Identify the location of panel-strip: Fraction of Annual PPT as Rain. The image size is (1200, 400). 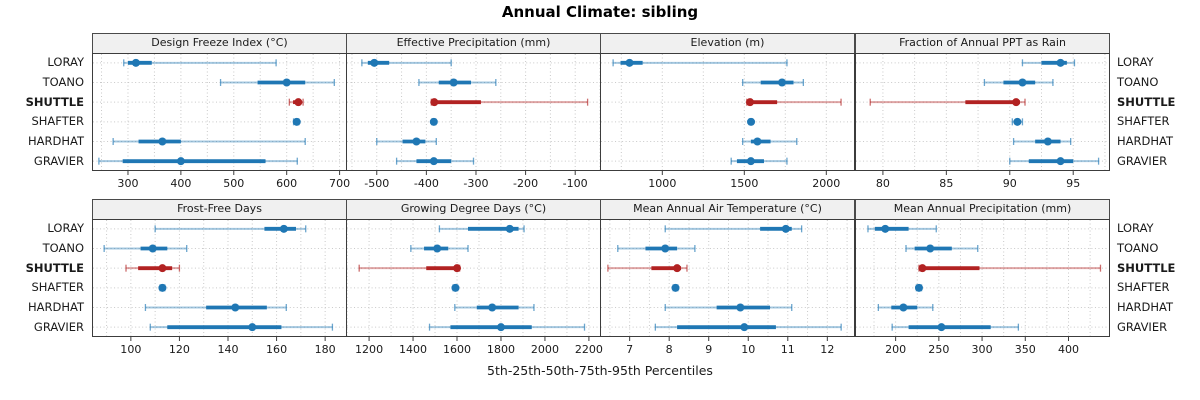
(982, 43).